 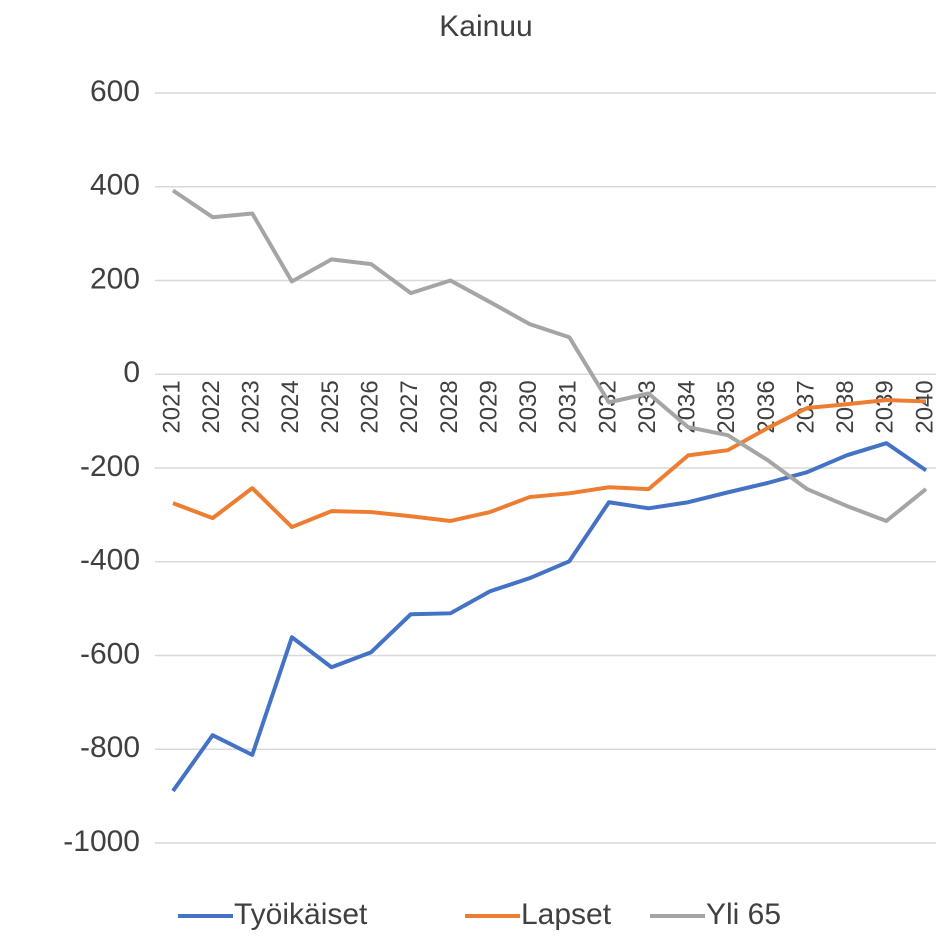 What do you see at coordinates (251, 406) in the screenshot?
I see `x-tick-label: 2023` at bounding box center [251, 406].